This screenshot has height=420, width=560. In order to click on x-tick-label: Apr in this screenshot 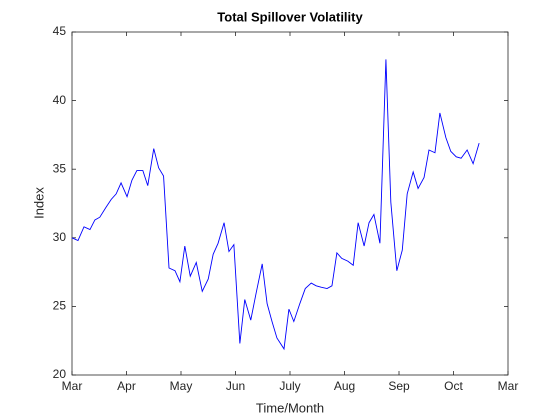, I will do `click(126, 386)`.